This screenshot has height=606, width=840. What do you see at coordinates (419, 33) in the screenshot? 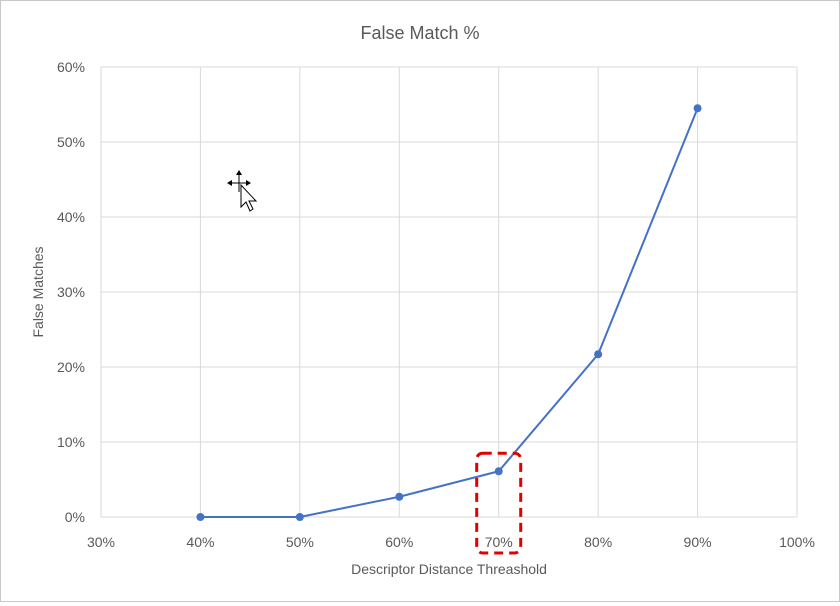
I see `chart-title: False Match %` at bounding box center [419, 33].